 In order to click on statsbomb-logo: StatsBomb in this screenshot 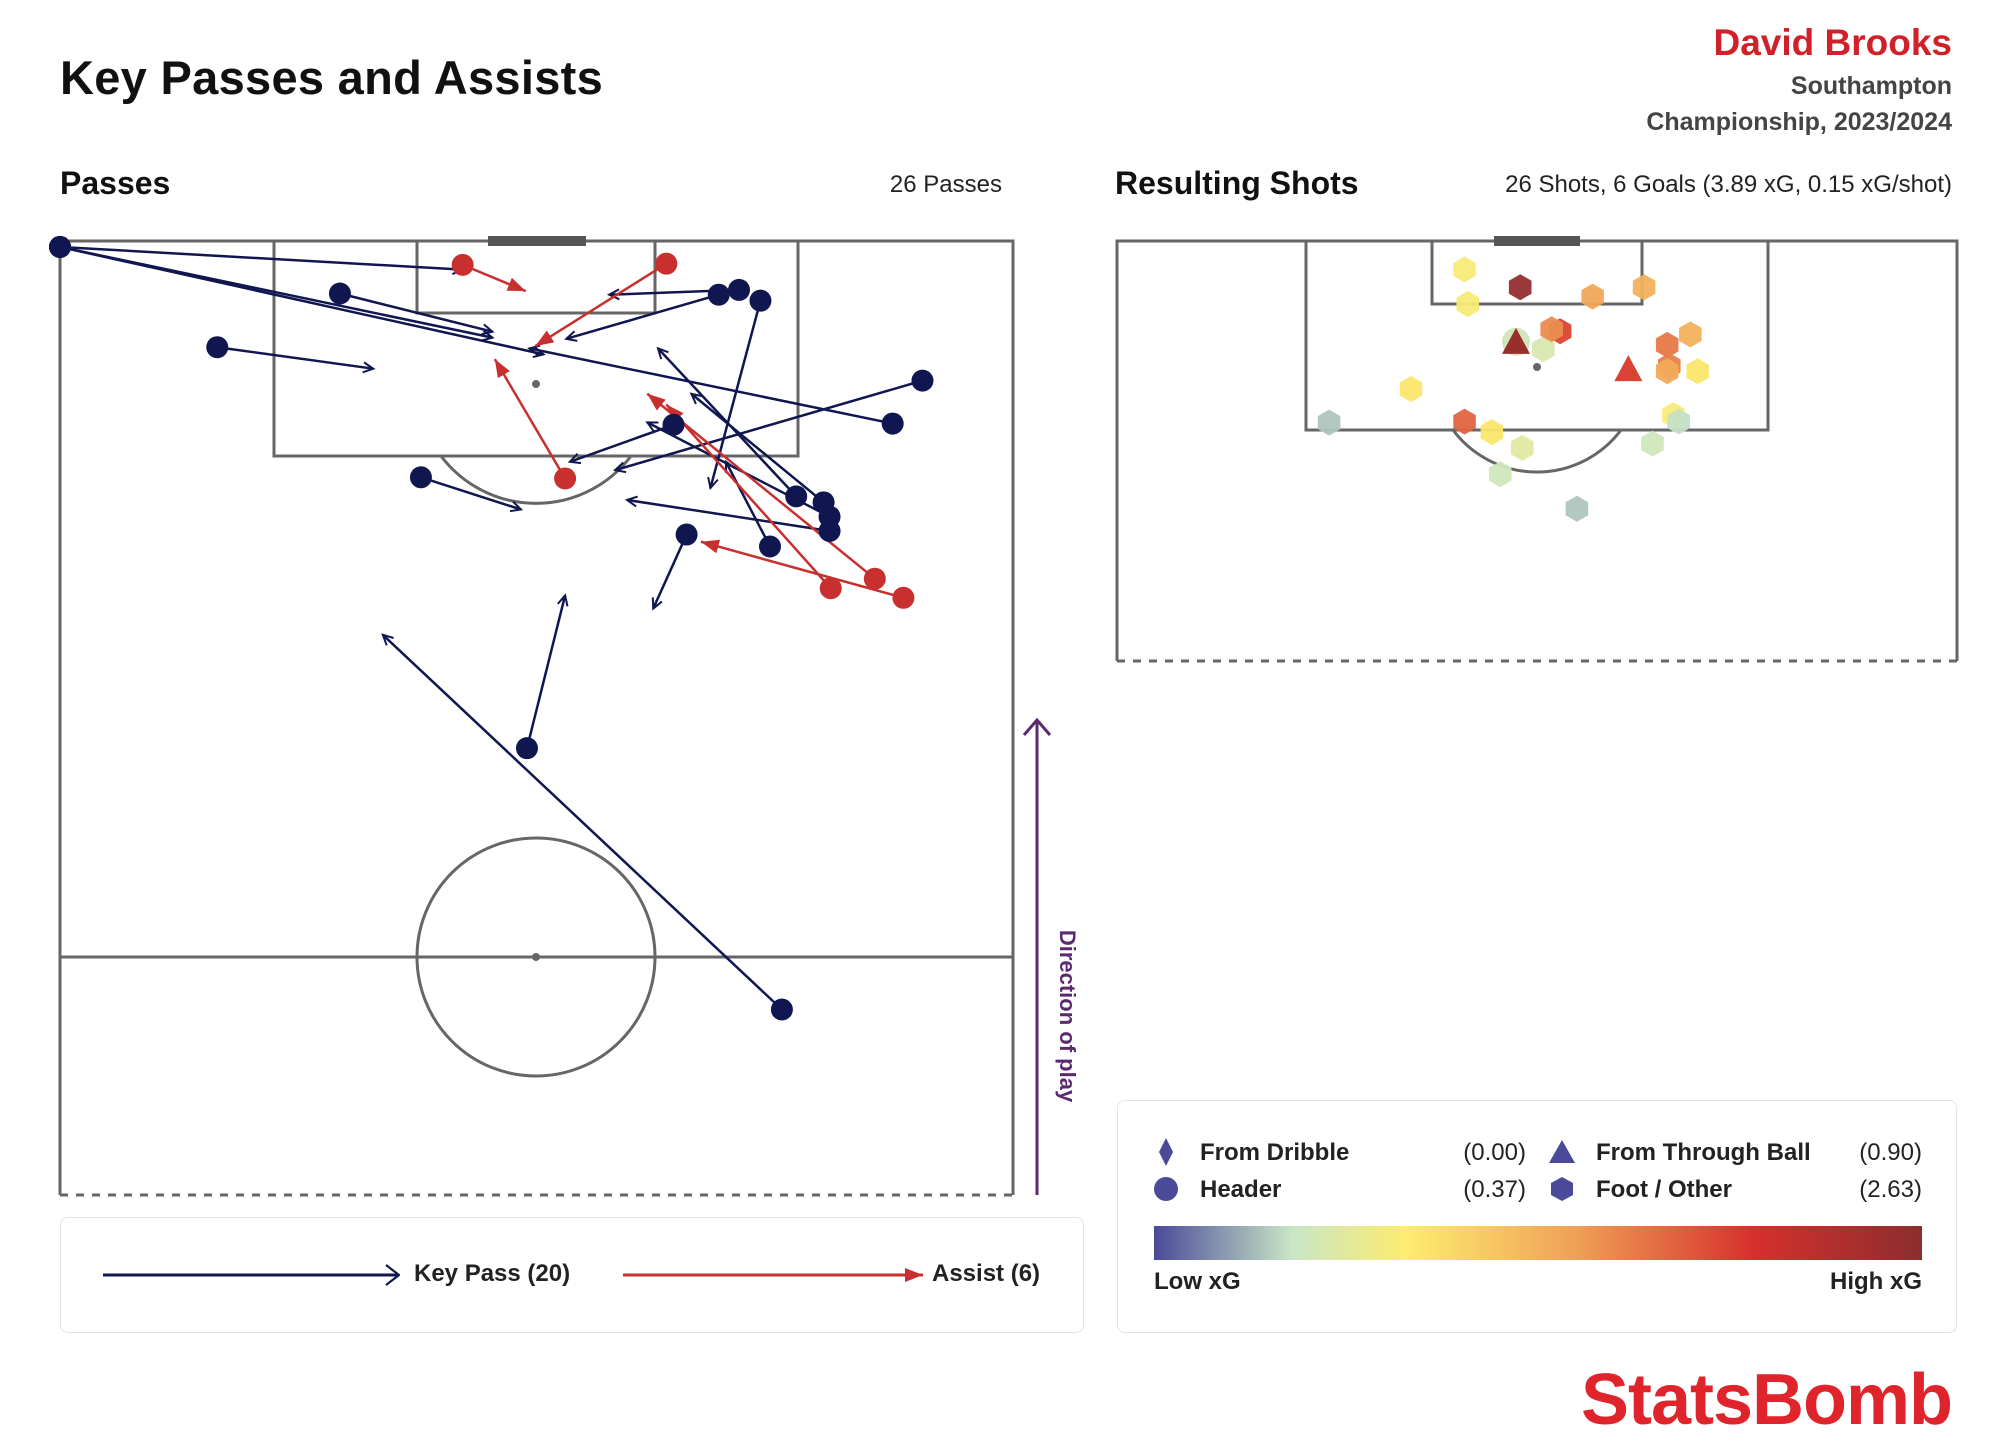, I will do `click(1766, 1400)`.